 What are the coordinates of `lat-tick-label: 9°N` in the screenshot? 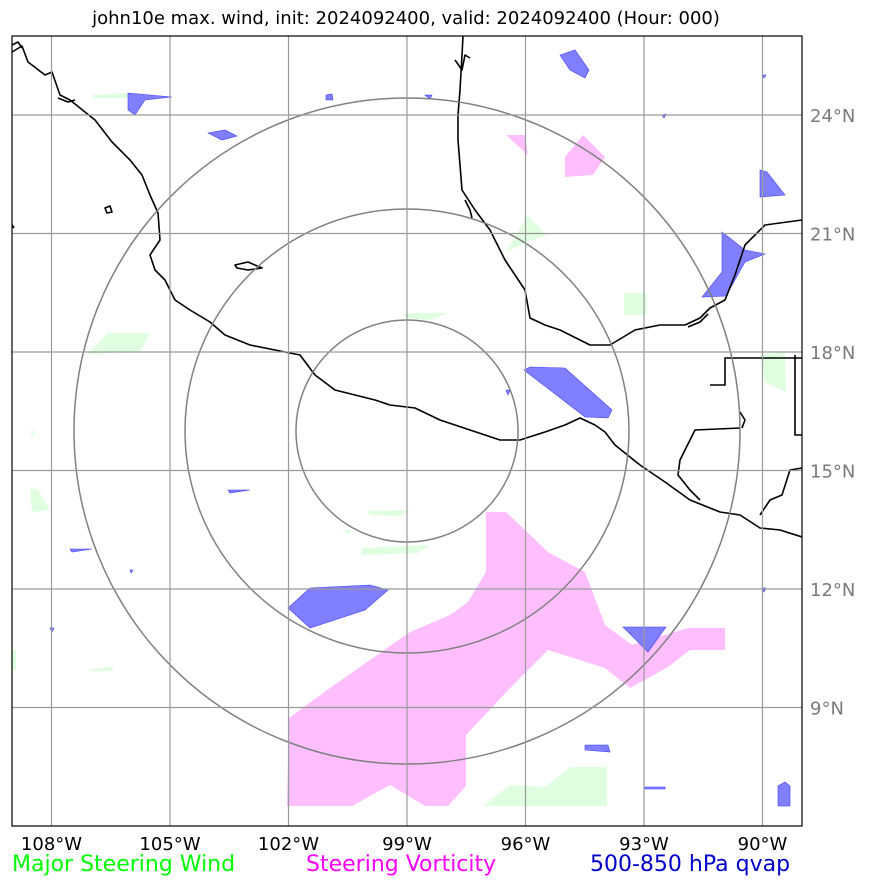 It's located at (827, 709).